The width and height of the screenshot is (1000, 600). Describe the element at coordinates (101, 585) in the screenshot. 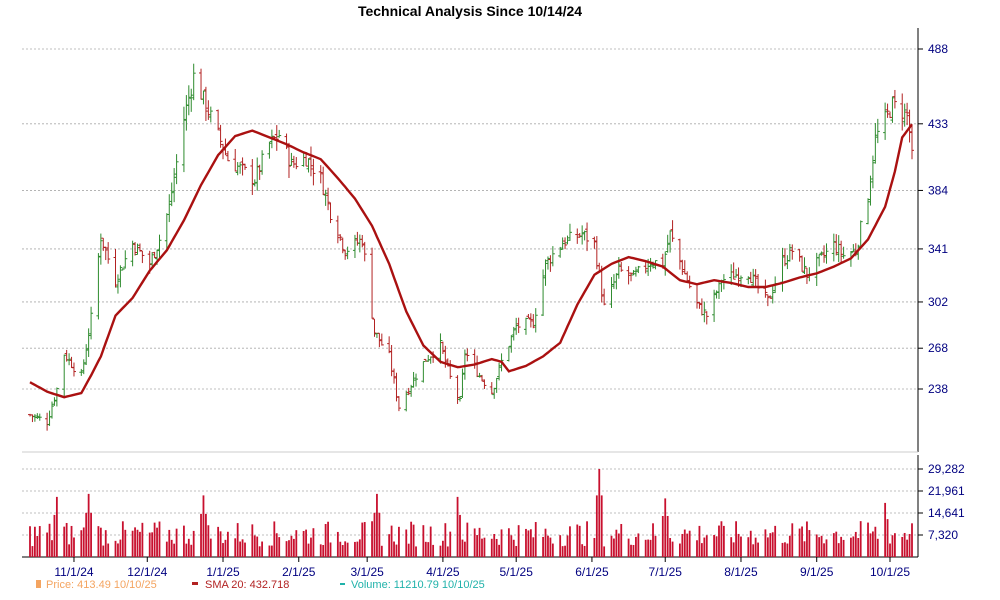

I see `price-legend-label: Price: 413.49 10/10/25` at that location.